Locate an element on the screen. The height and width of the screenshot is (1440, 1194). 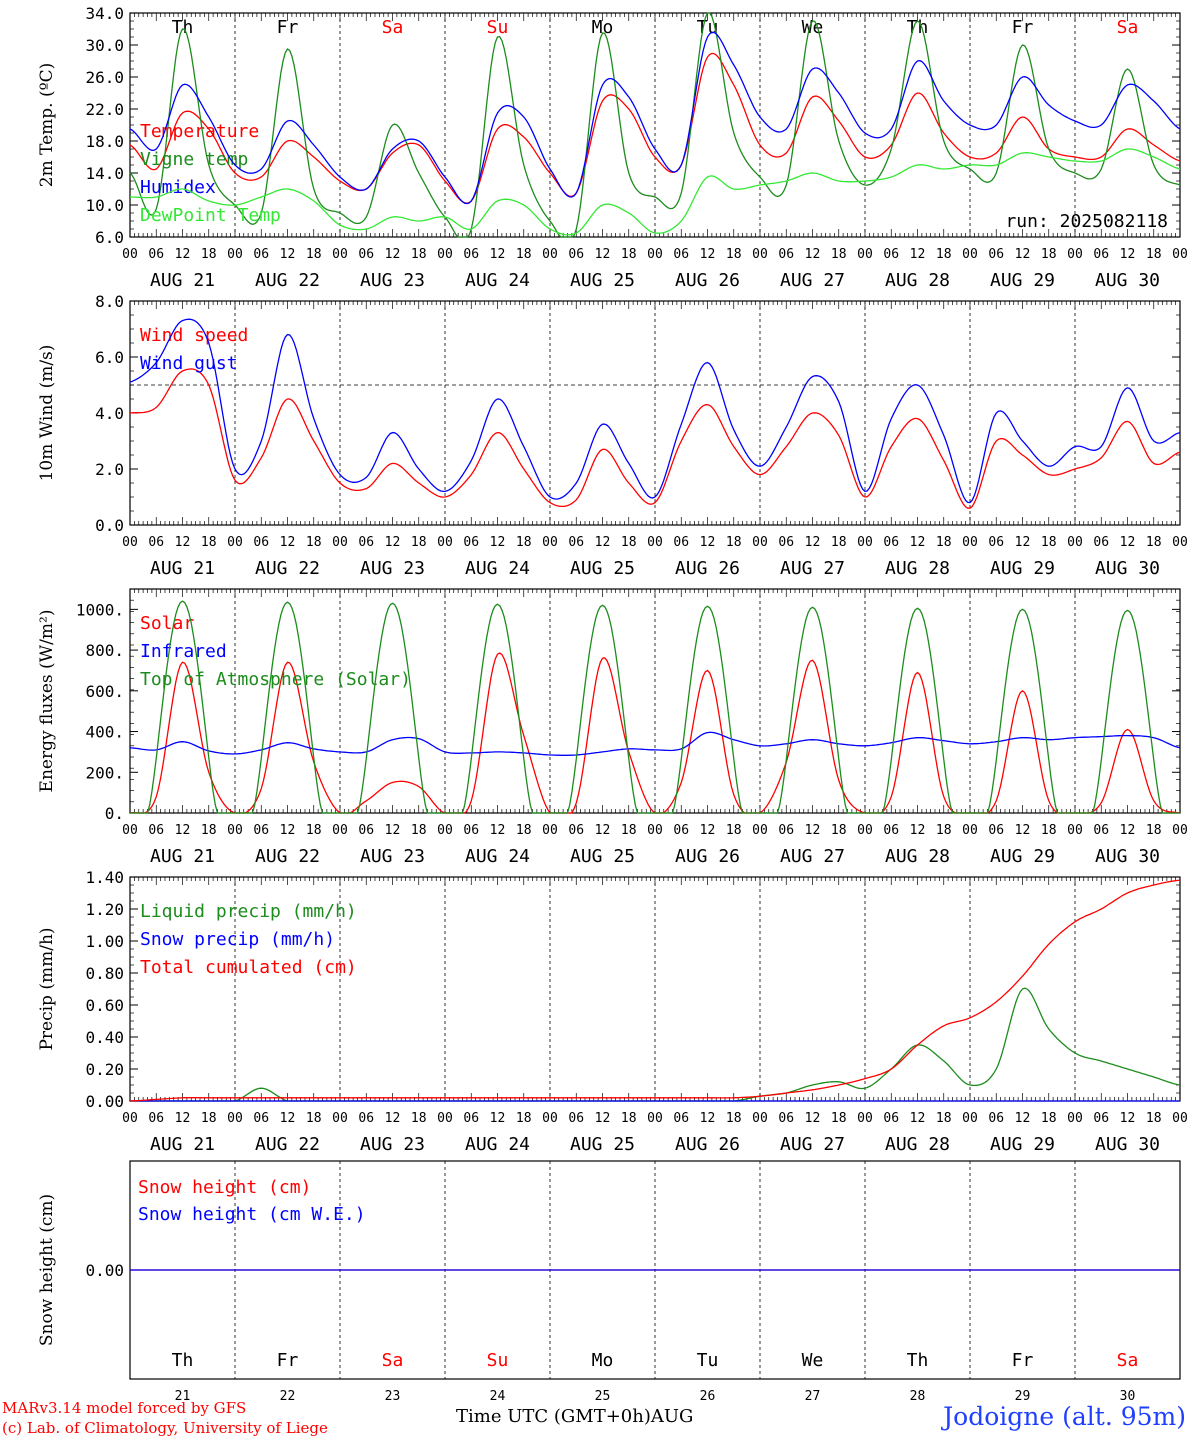
day-number-label: 23 is located at coordinates (393, 1396).